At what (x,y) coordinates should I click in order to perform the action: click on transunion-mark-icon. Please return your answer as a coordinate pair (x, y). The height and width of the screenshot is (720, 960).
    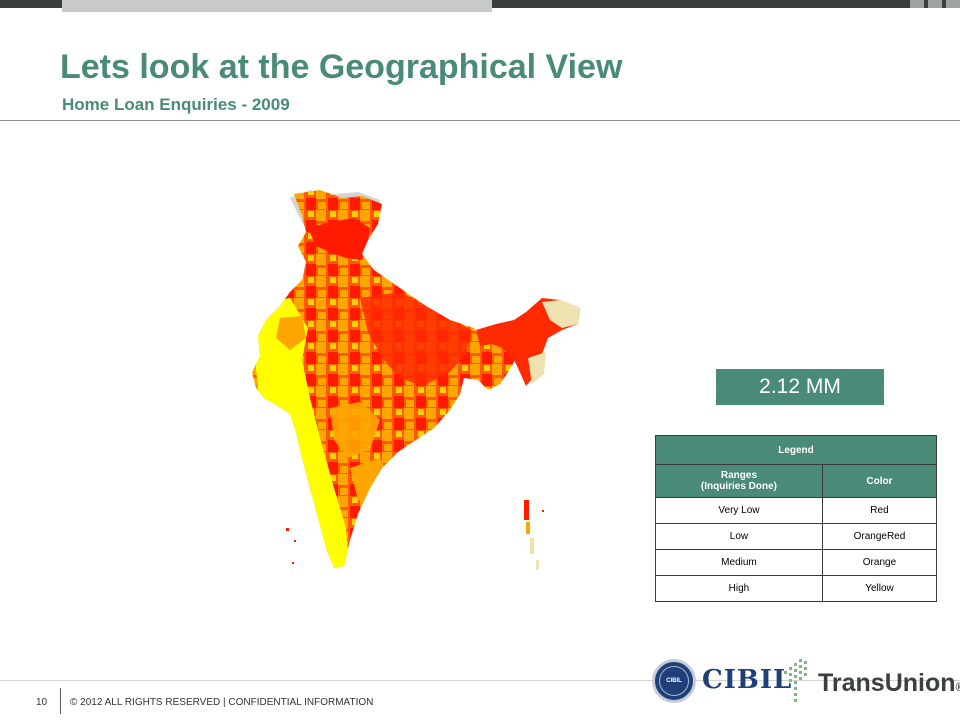
    Looking at the image, I should click on (795, 680).